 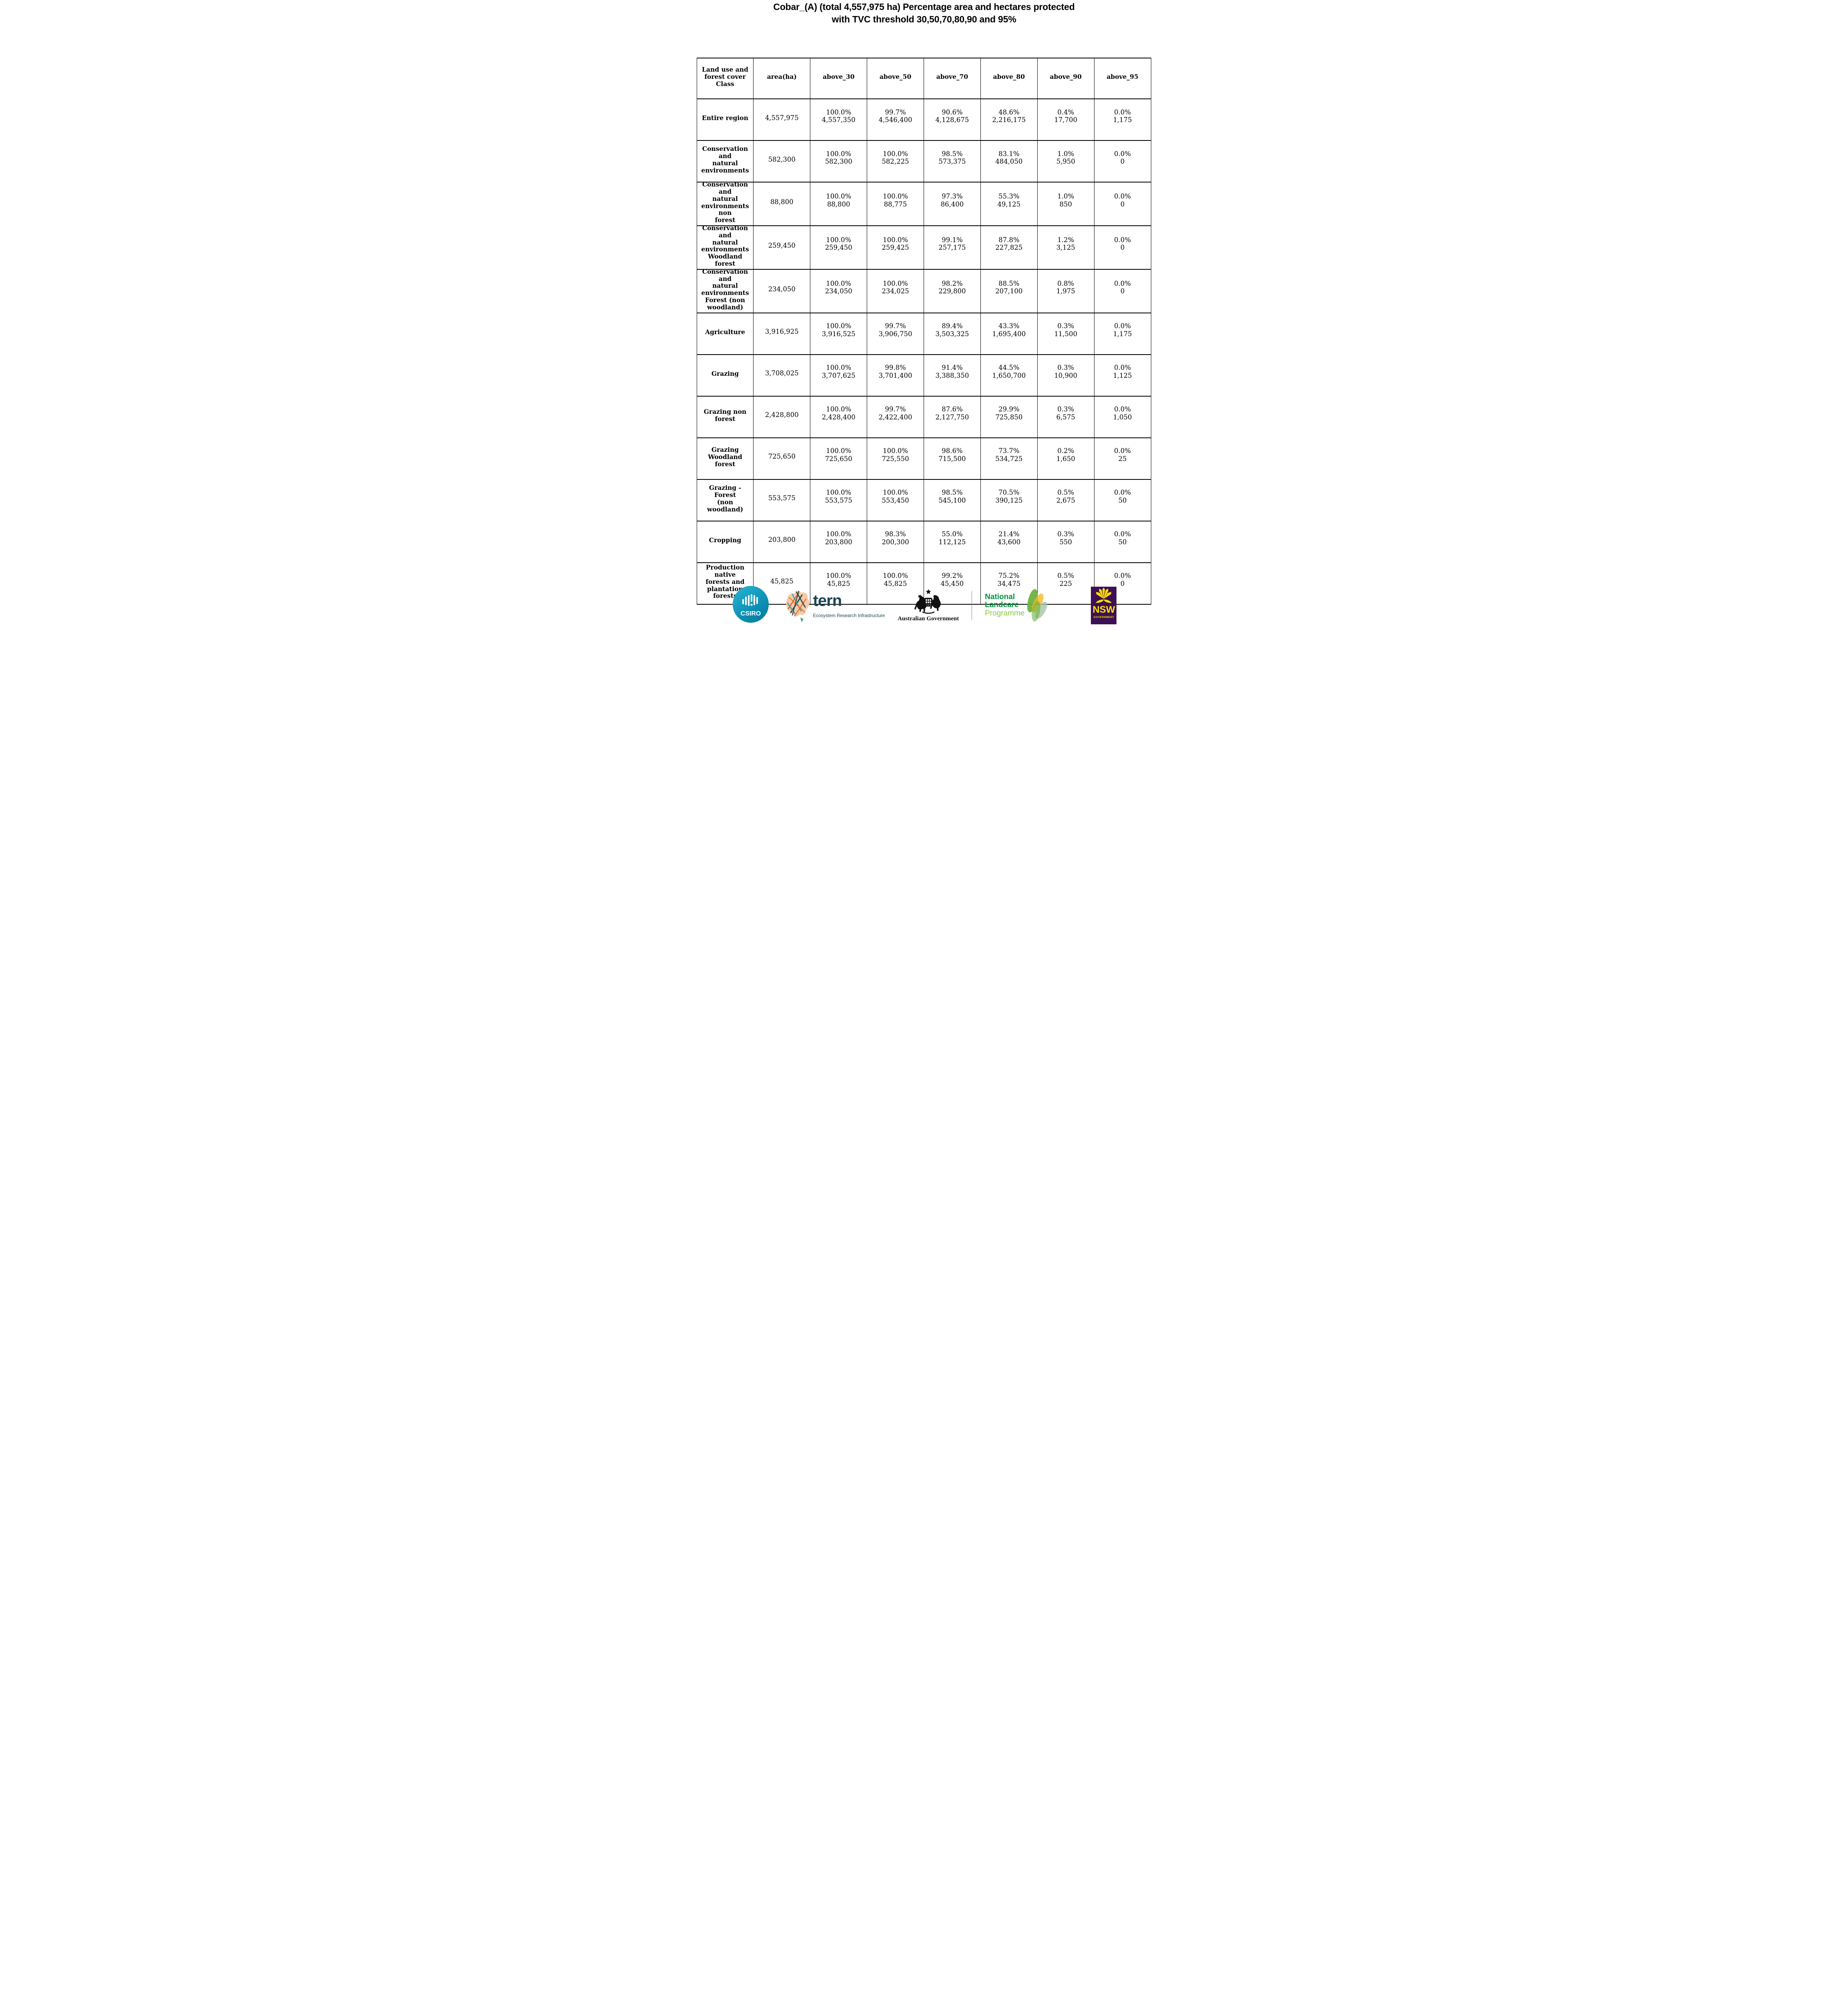 What do you see at coordinates (725, 119) in the screenshot?
I see `class-label-cell: Entire region` at bounding box center [725, 119].